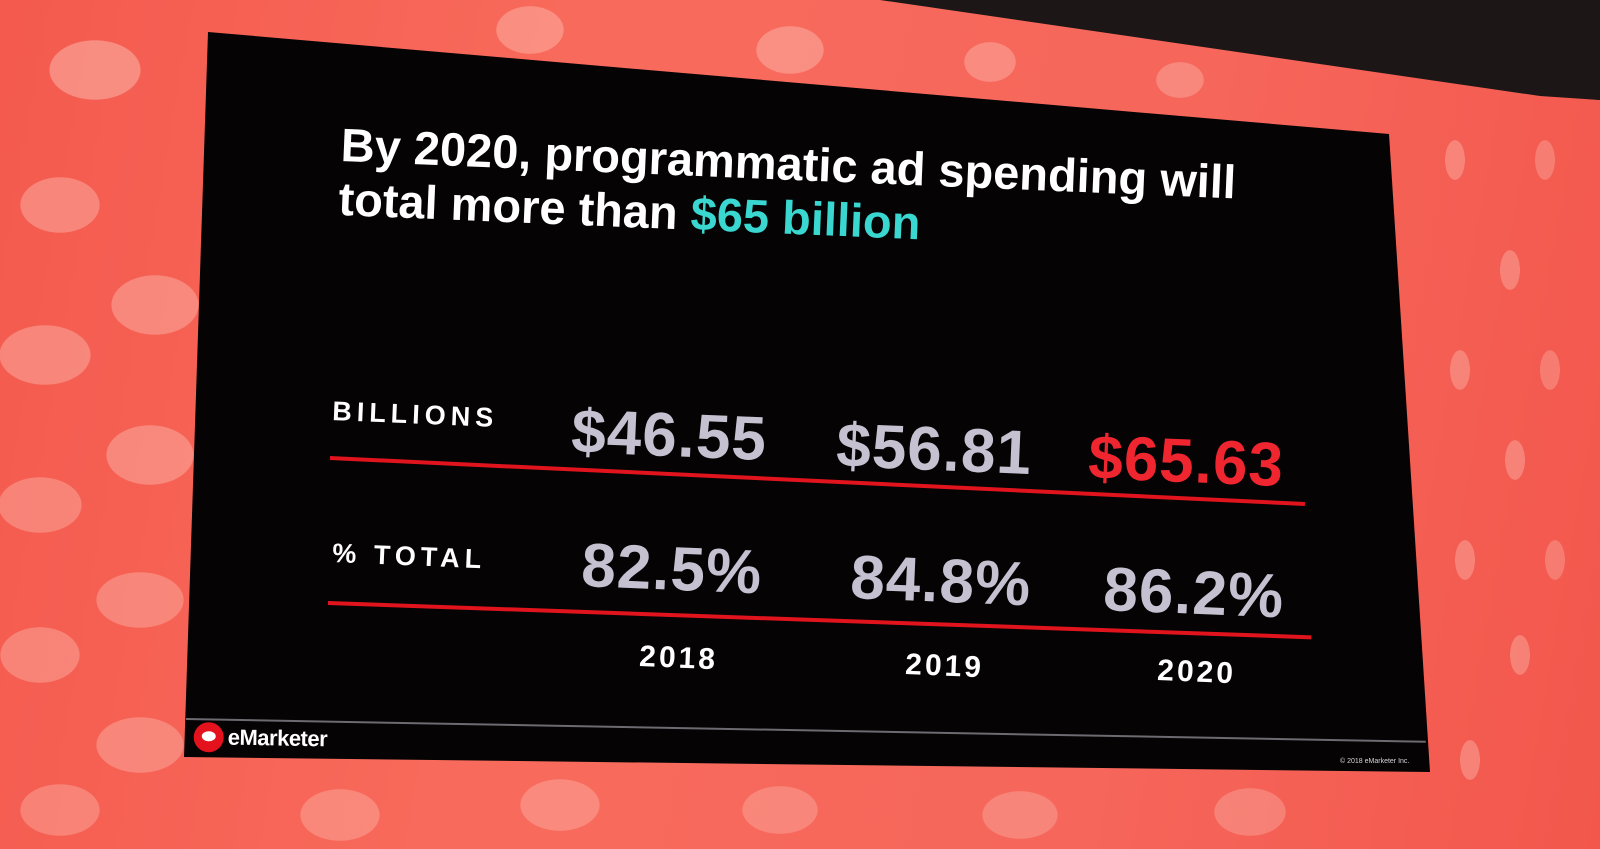 This screenshot has height=849, width=1600. What do you see at coordinates (805, 218) in the screenshot?
I see `title-highlight: $65 billion` at bounding box center [805, 218].